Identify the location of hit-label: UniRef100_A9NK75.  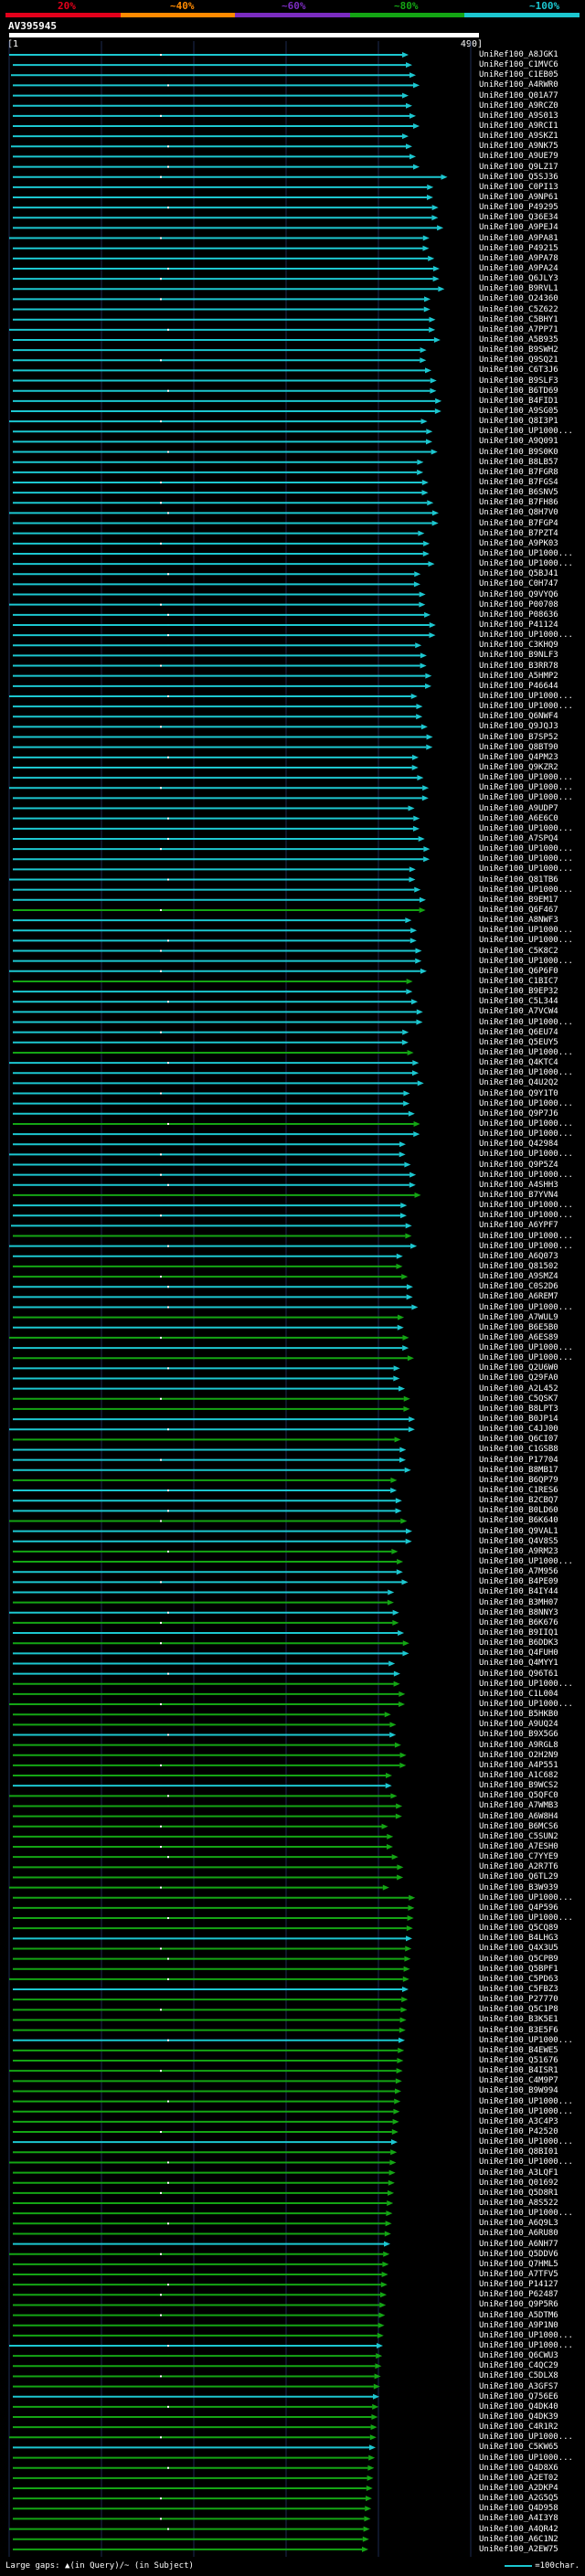
(518, 147).